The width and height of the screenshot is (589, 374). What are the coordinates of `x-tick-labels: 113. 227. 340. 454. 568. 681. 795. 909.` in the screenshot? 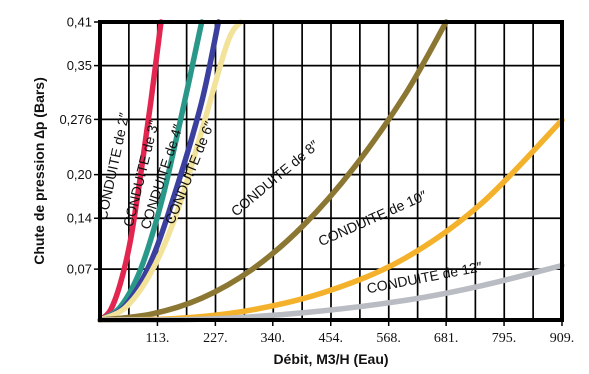 It's located at (359, 333).